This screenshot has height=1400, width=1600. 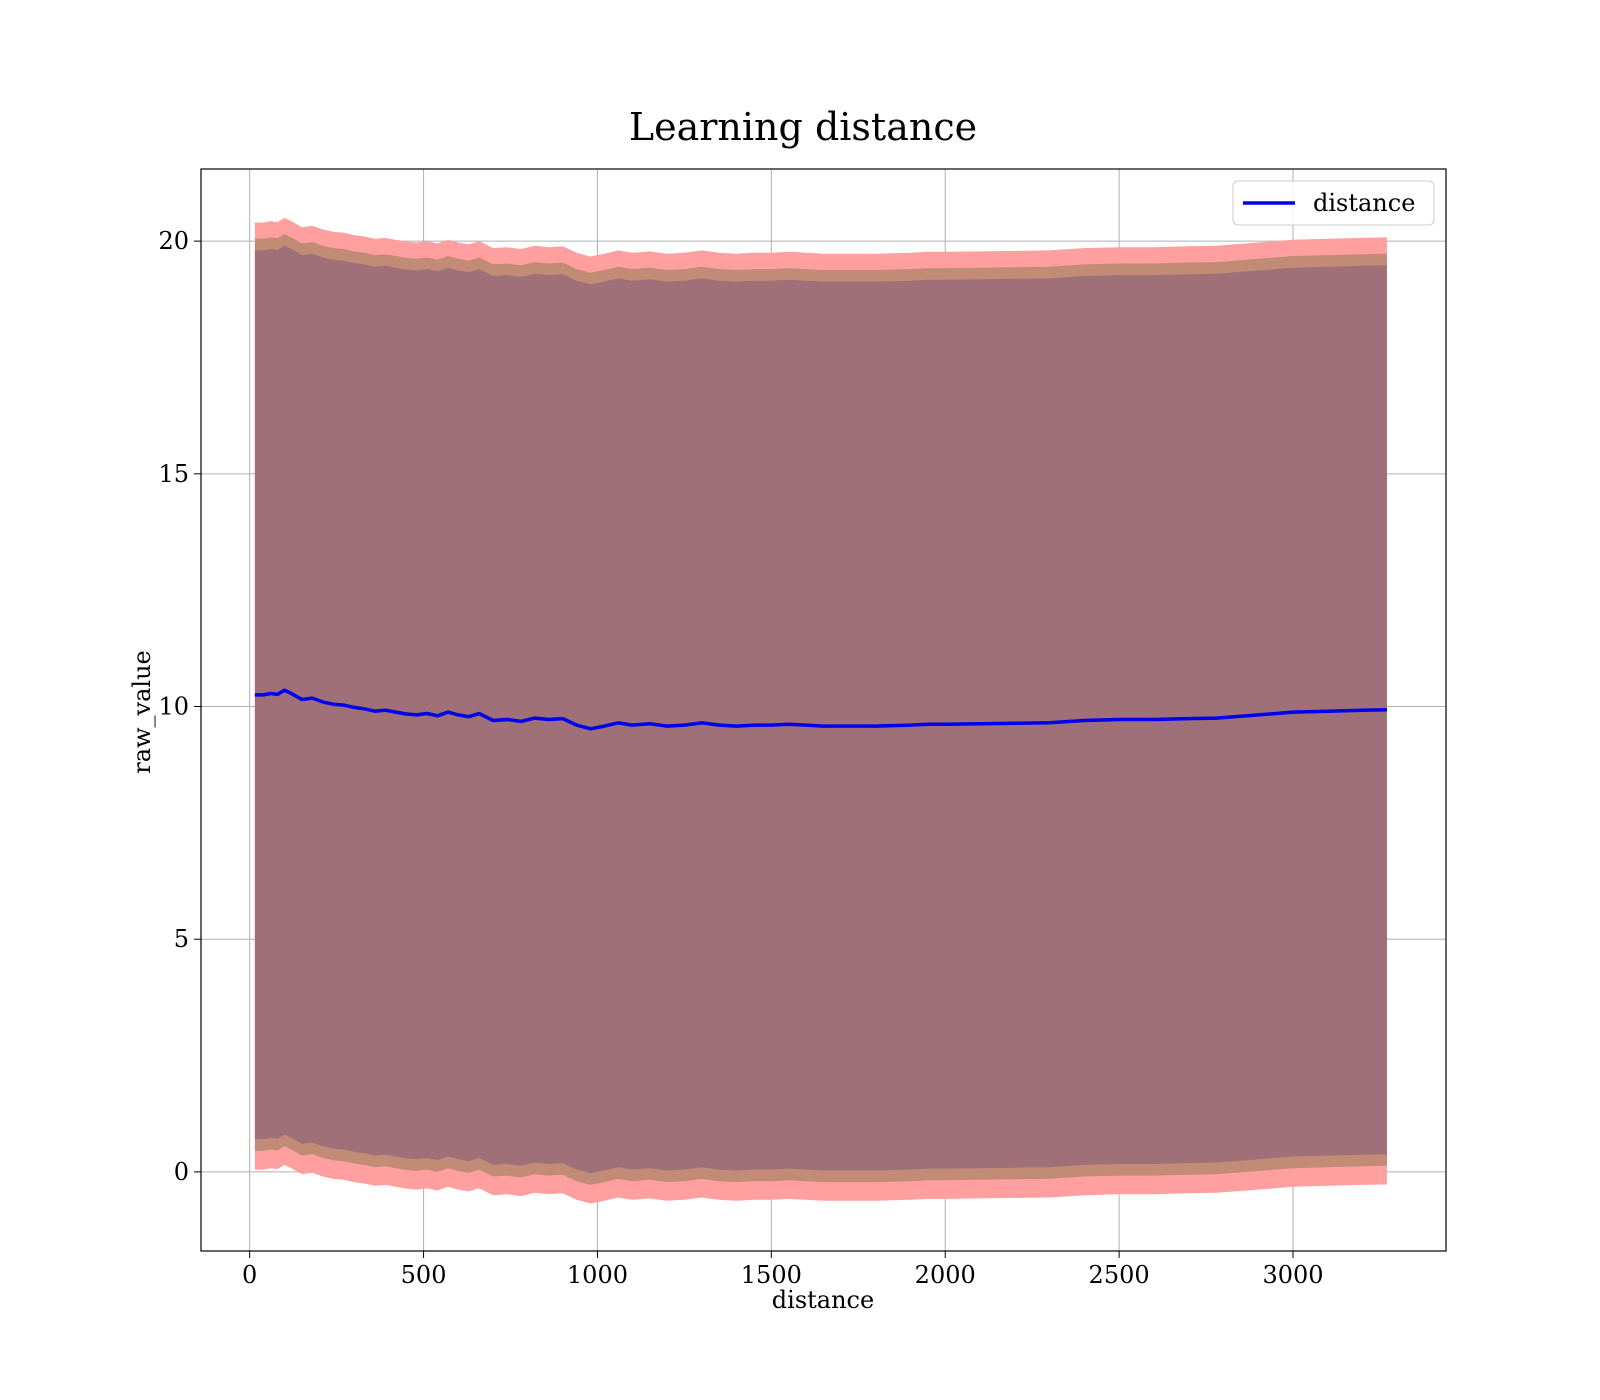 I want to click on x-tick-label: 1500, so click(x=771, y=1275).